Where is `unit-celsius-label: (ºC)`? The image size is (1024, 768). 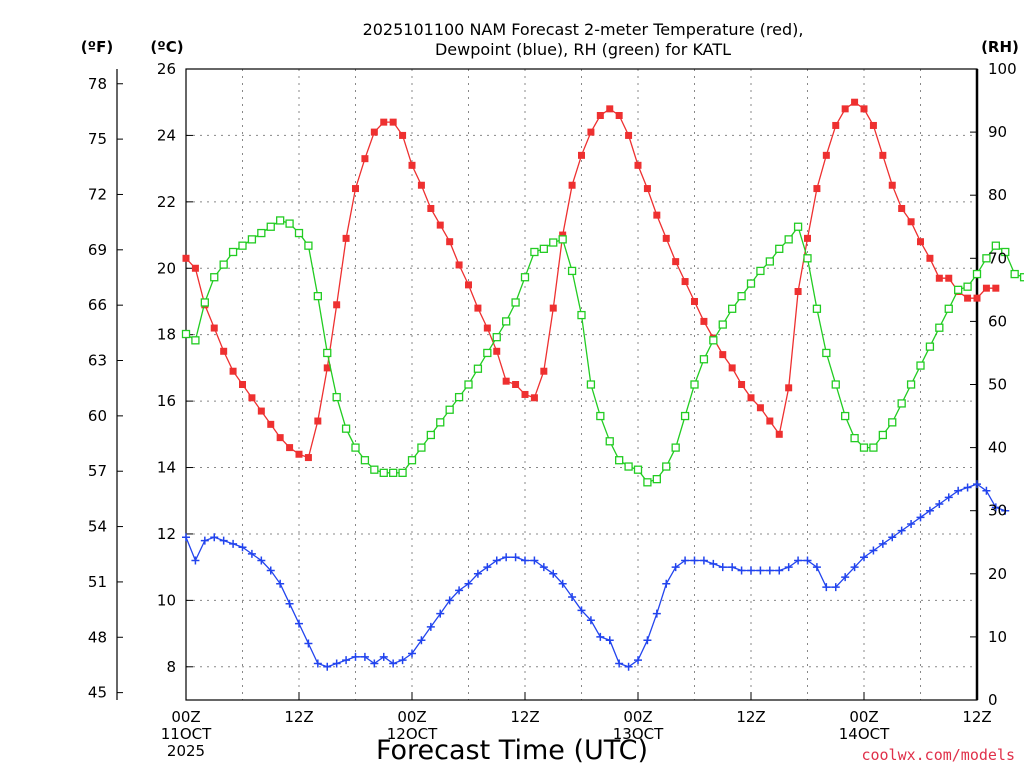
unit-celsius-label: (ºC) is located at coordinates (166, 47).